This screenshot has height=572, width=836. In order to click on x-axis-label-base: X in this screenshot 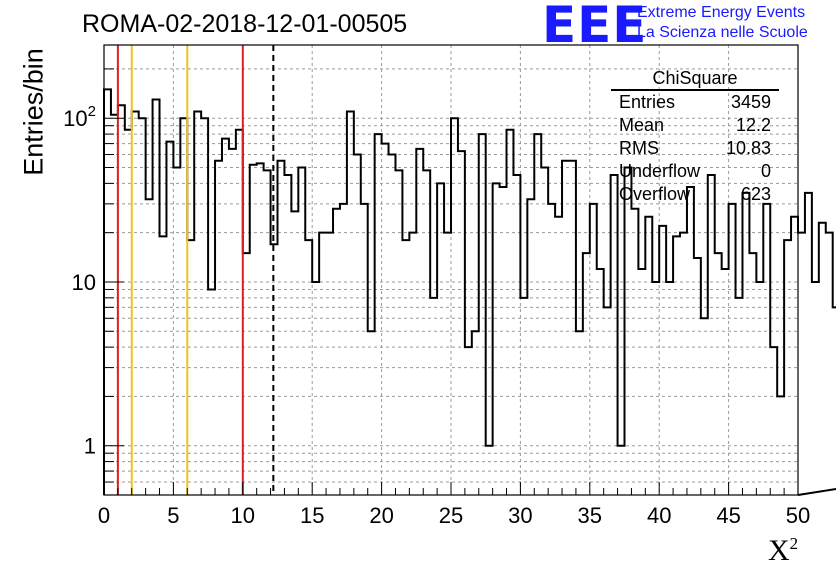, I will do `click(779, 550)`.